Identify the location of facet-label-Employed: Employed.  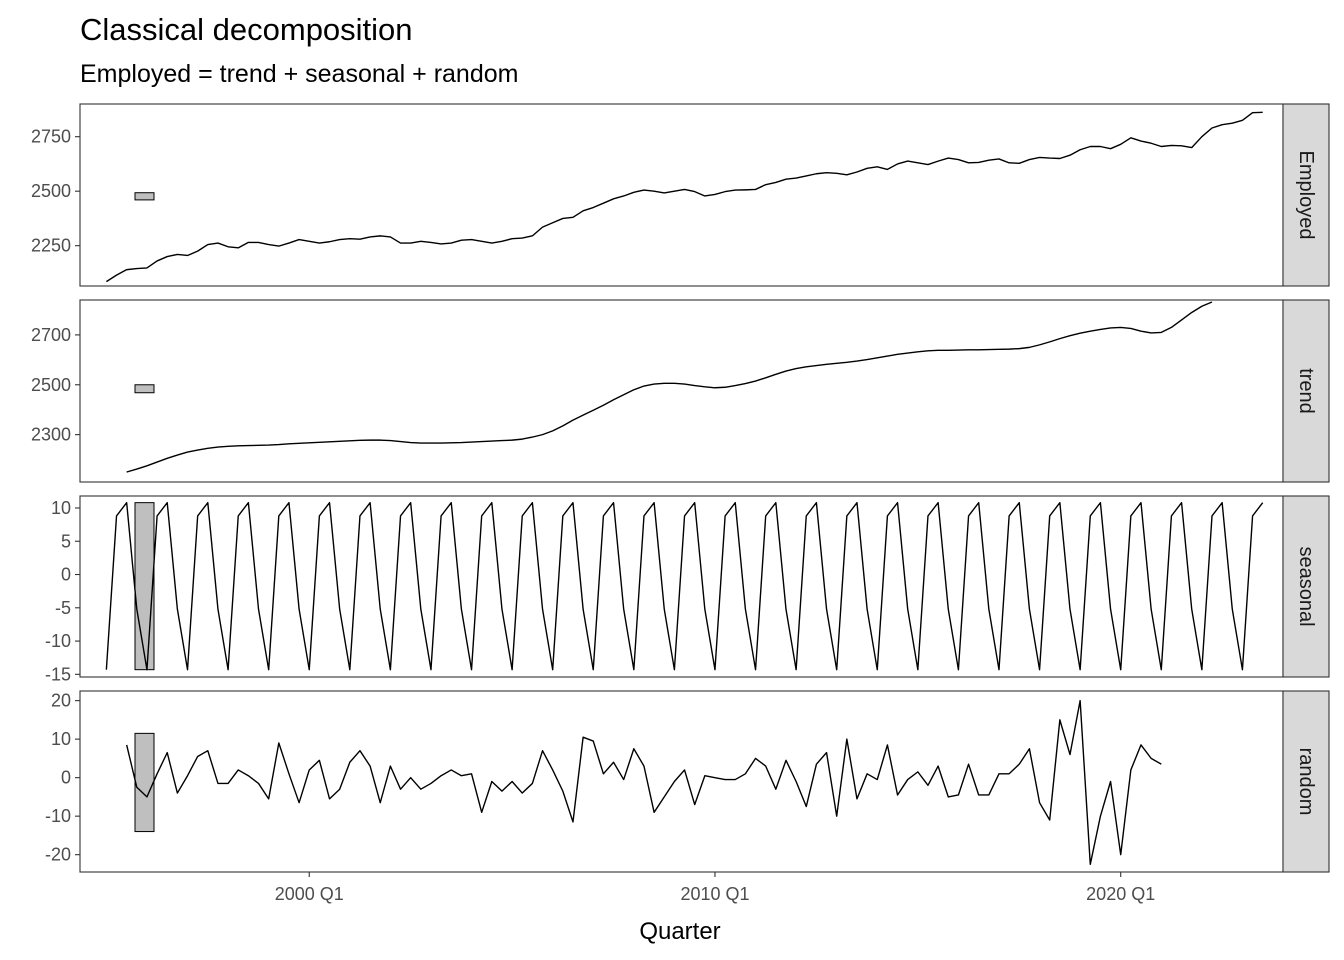
(1306, 195).